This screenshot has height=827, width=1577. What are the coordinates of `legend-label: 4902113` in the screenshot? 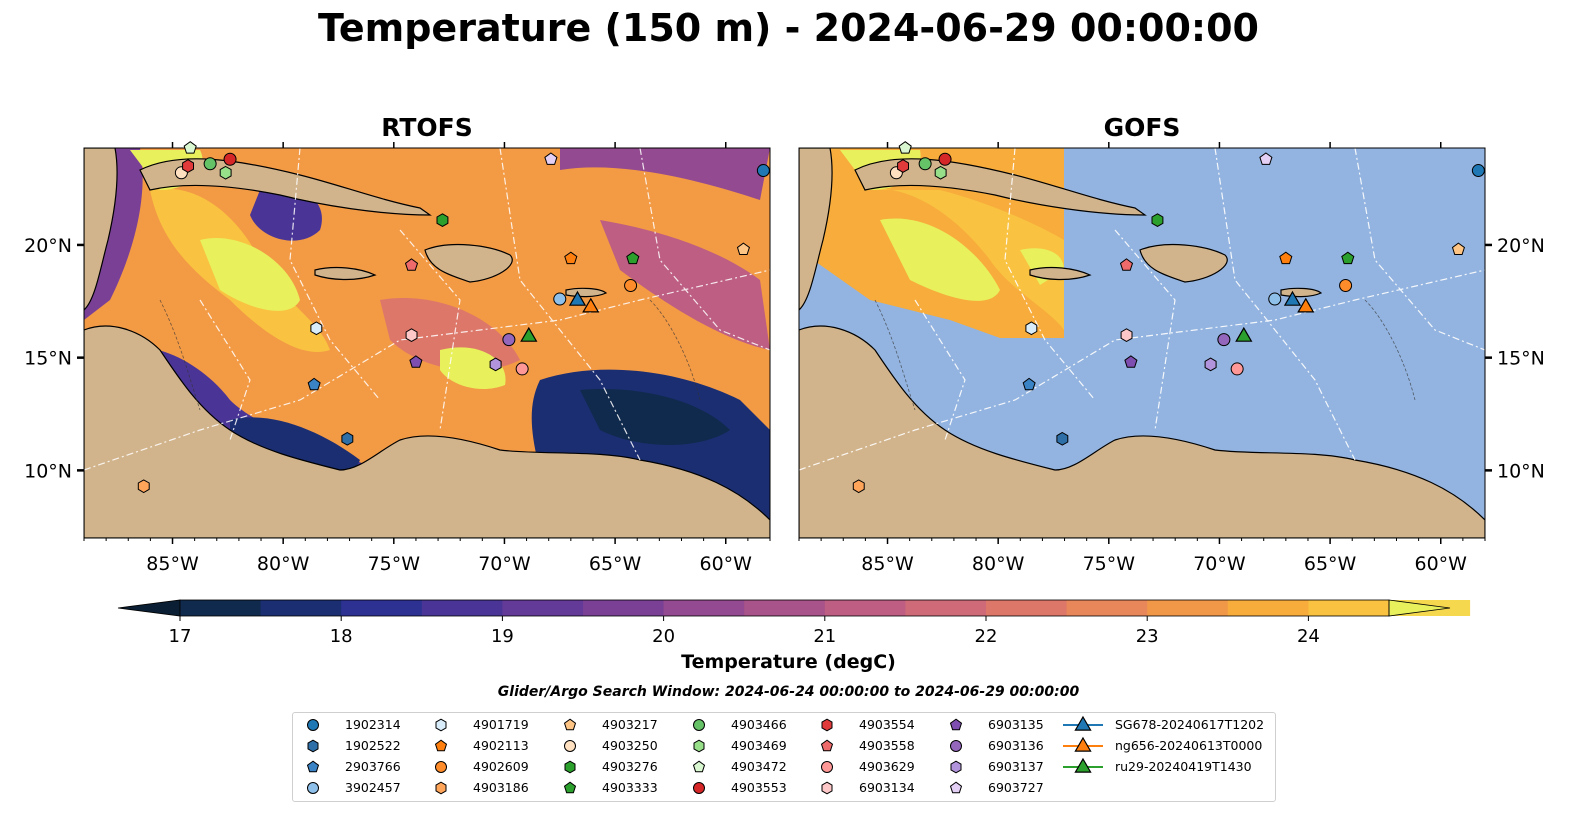 It's located at (501, 745).